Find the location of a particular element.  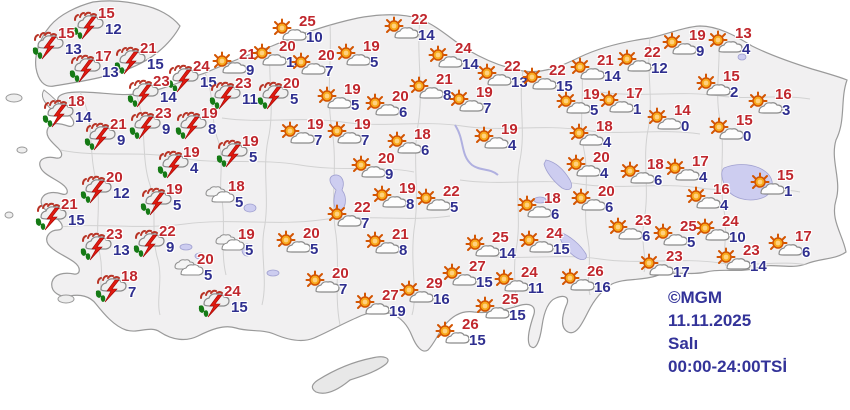

low-temp: 0 is located at coordinates (747, 136).